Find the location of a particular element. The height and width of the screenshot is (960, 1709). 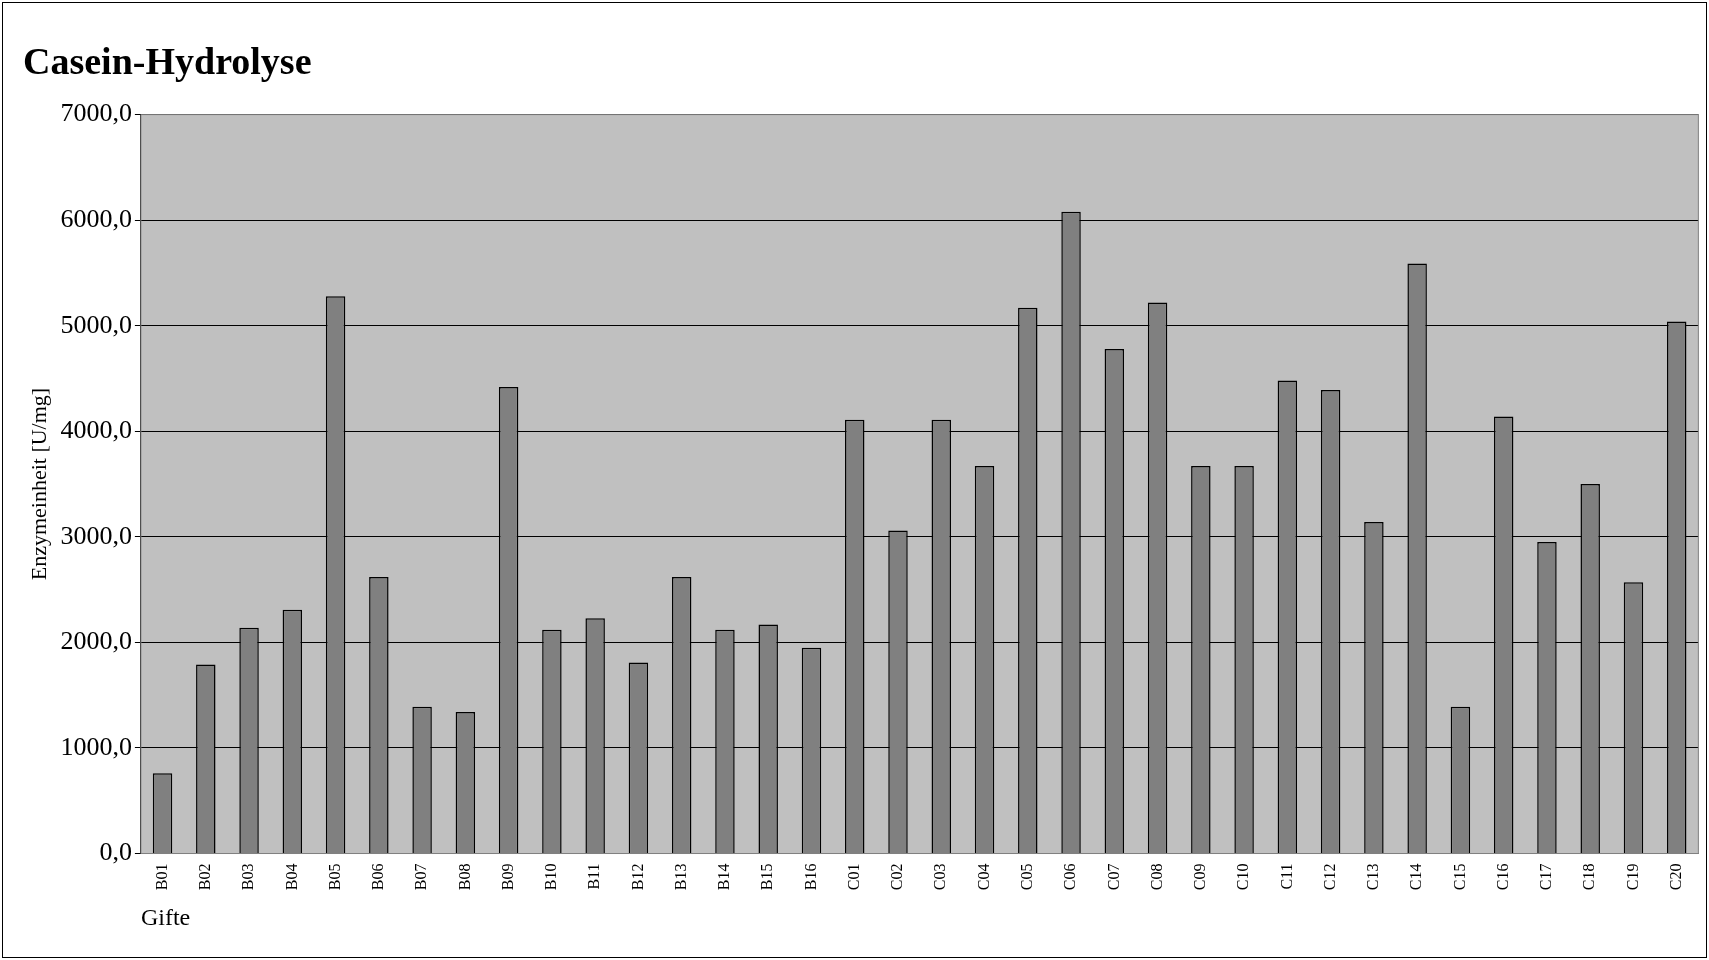

x-tick-label: C02 is located at coordinates (897, 877).